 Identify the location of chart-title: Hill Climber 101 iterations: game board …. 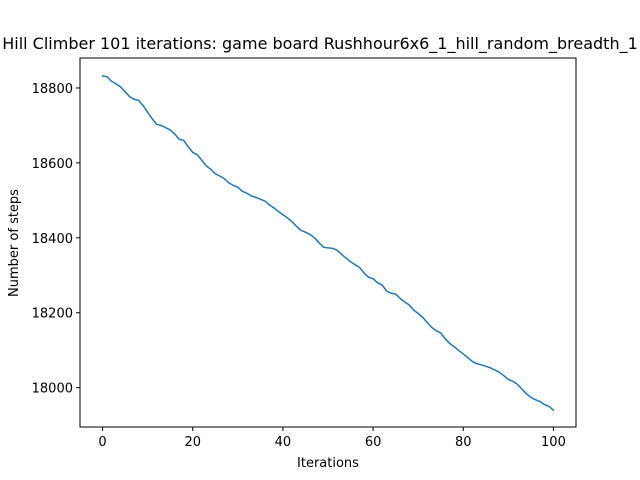
(320, 44).